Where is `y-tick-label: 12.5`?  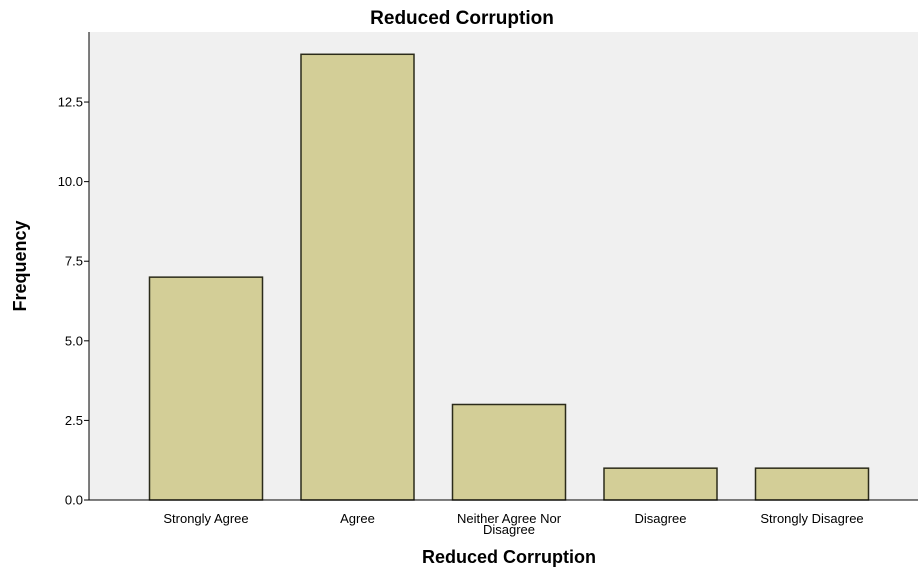 y-tick-label: 12.5 is located at coordinates (70, 102).